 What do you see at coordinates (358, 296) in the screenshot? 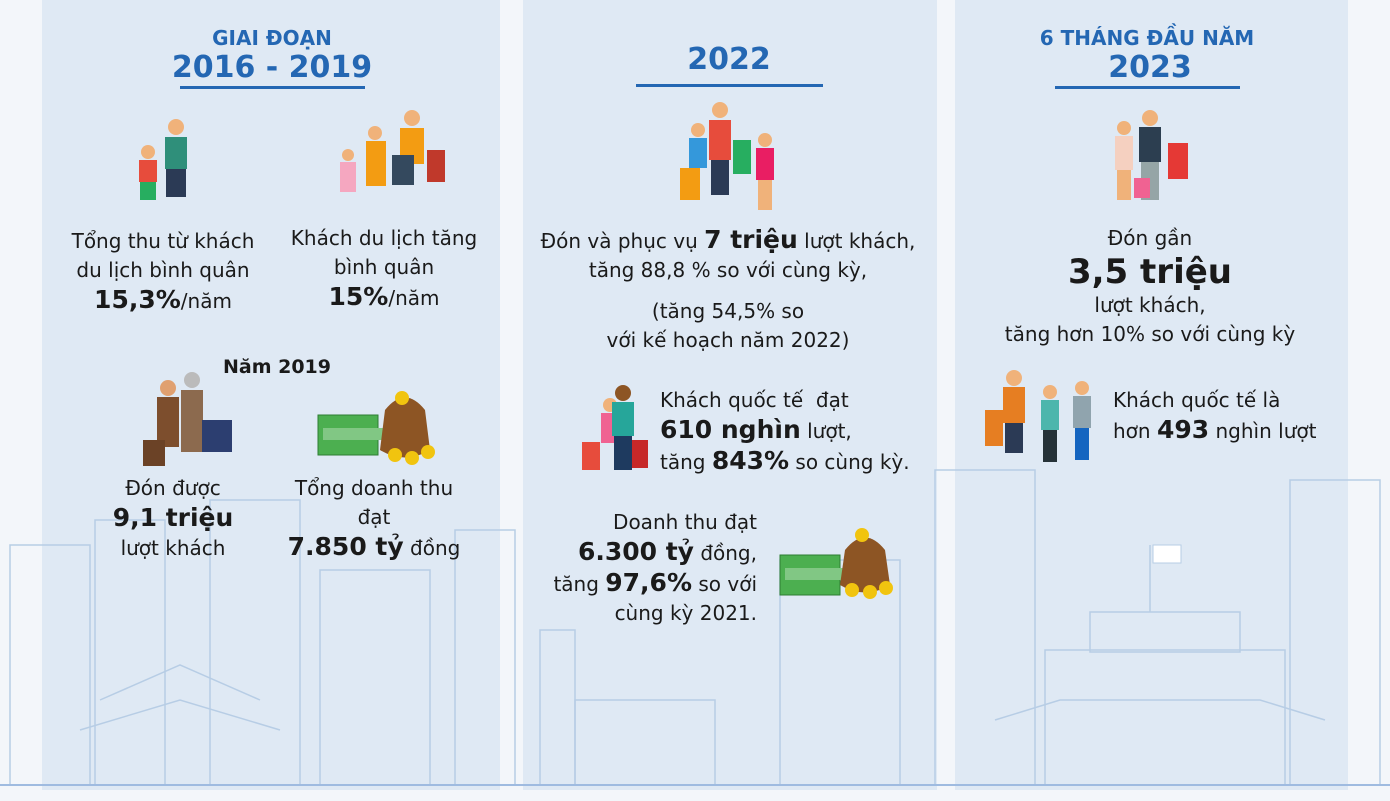
I see `highlight: 15%` at bounding box center [358, 296].